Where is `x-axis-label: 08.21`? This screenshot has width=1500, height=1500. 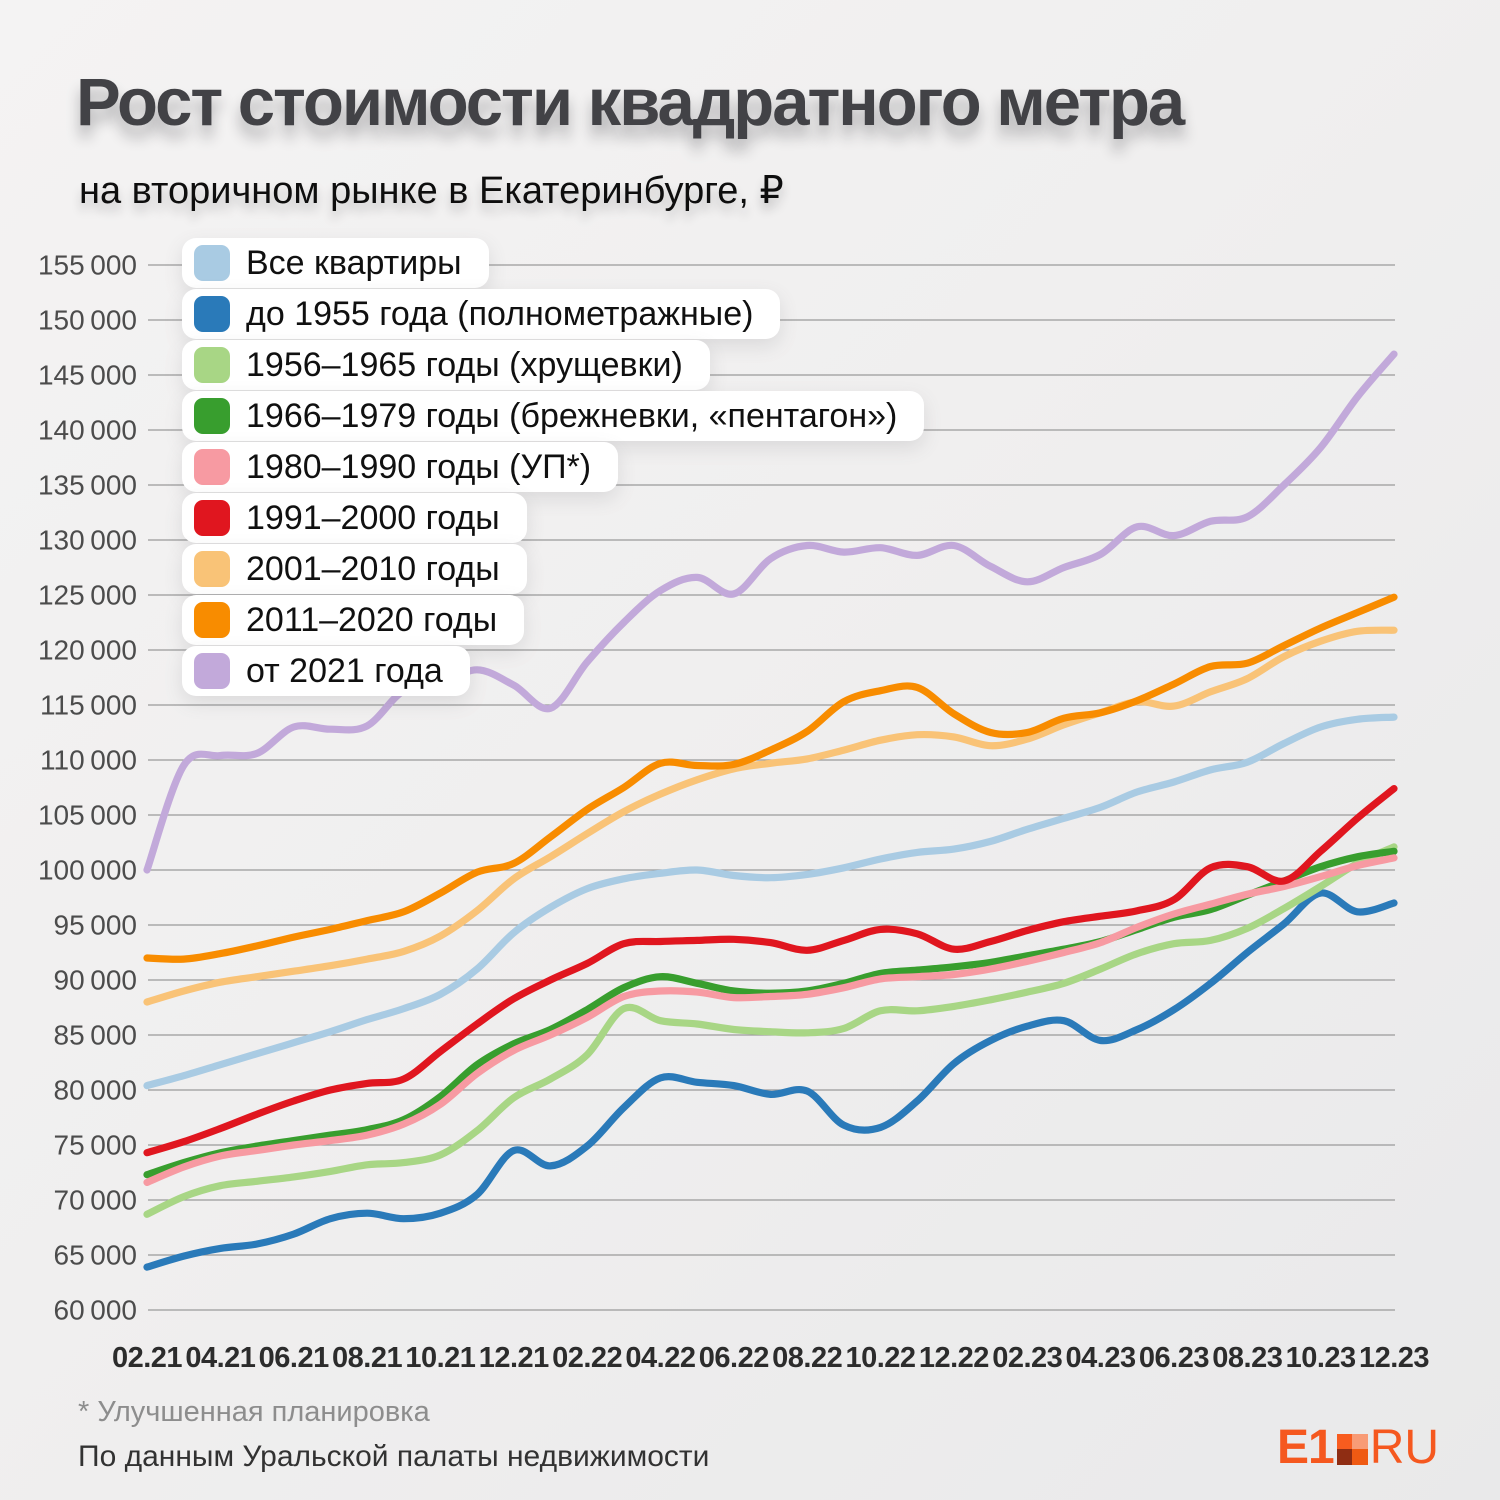
x-axis-label: 08.21 is located at coordinates (367, 1358).